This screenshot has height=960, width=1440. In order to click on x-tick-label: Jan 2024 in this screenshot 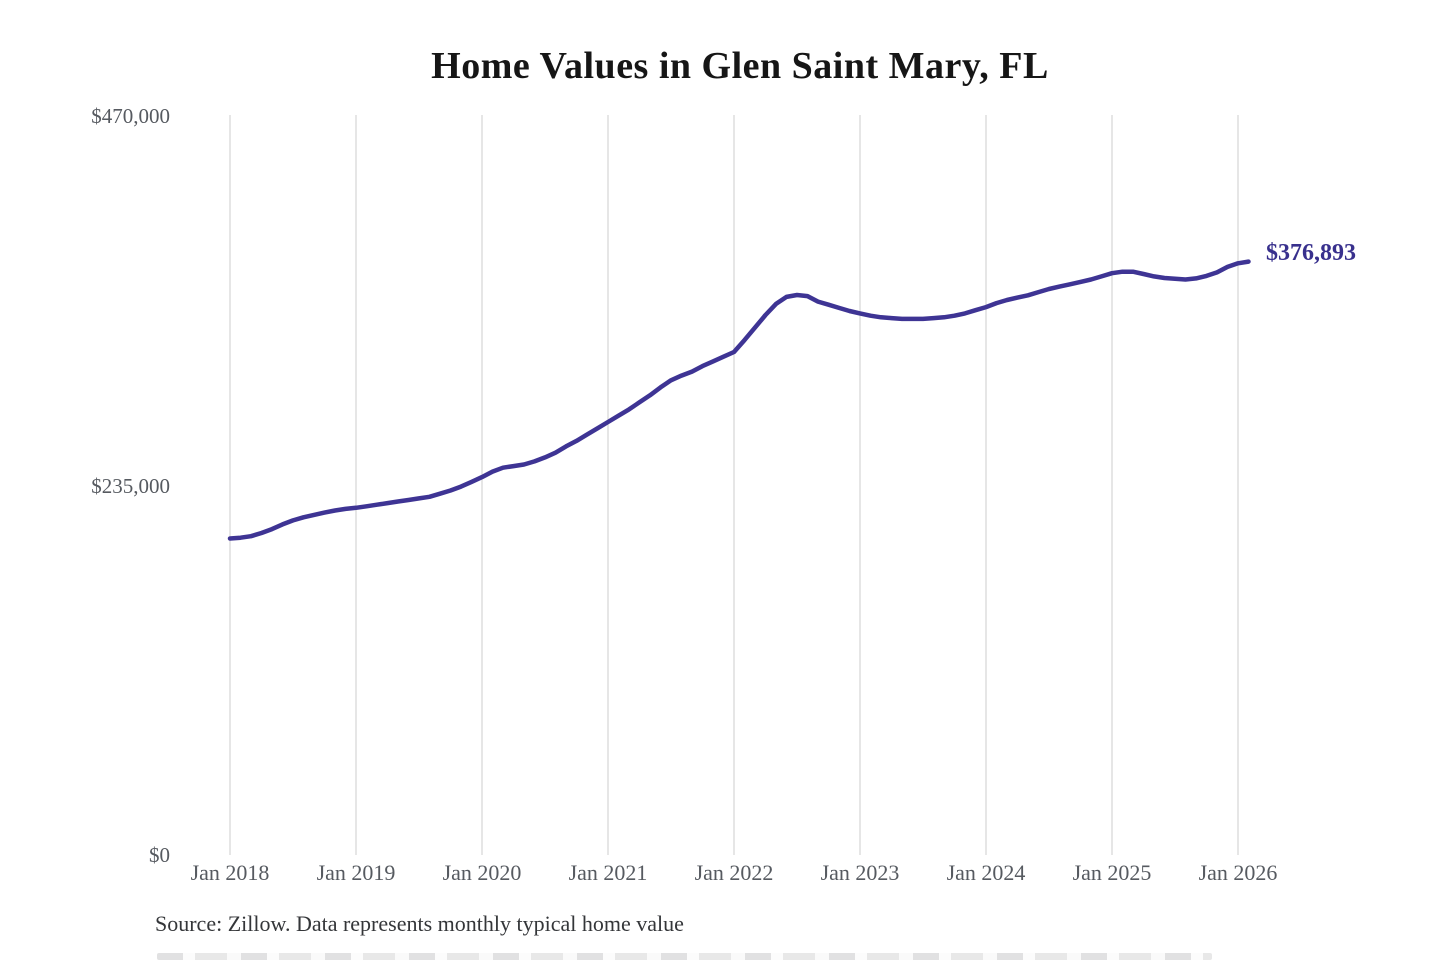, I will do `click(986, 872)`.